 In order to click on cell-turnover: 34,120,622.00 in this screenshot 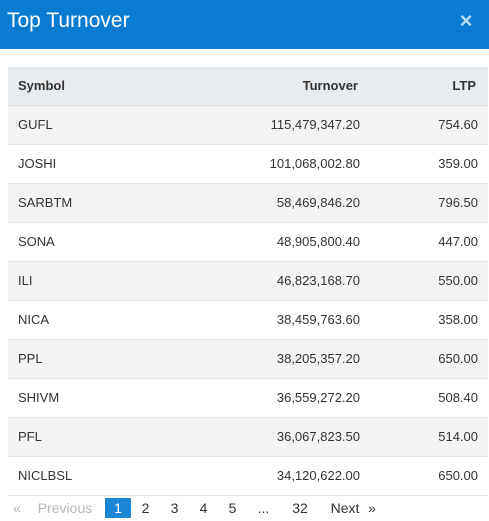, I will do `click(264, 476)`.